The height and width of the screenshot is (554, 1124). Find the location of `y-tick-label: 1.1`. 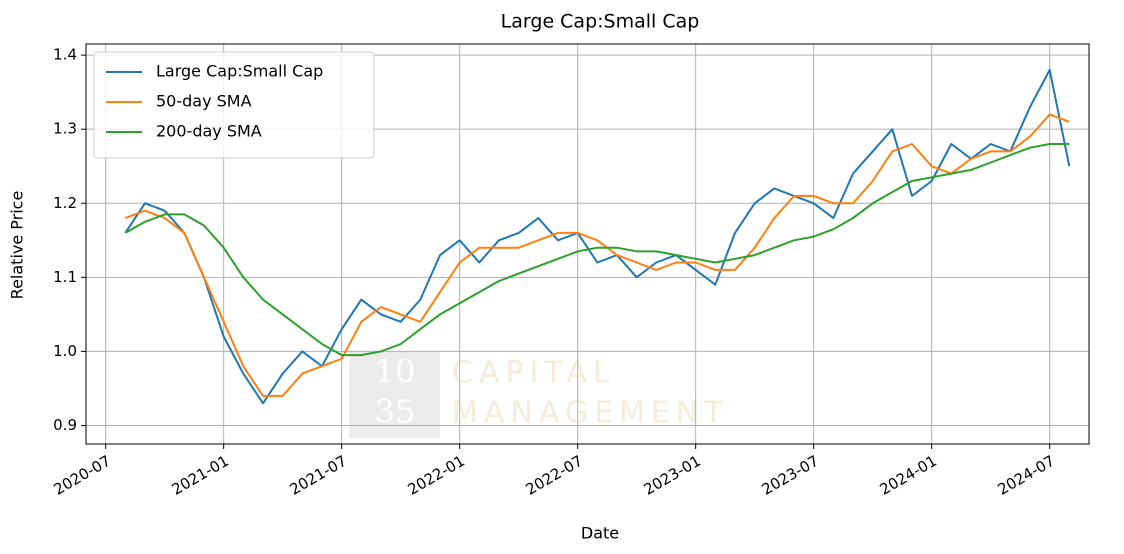

y-tick-label: 1.1 is located at coordinates (65, 277).